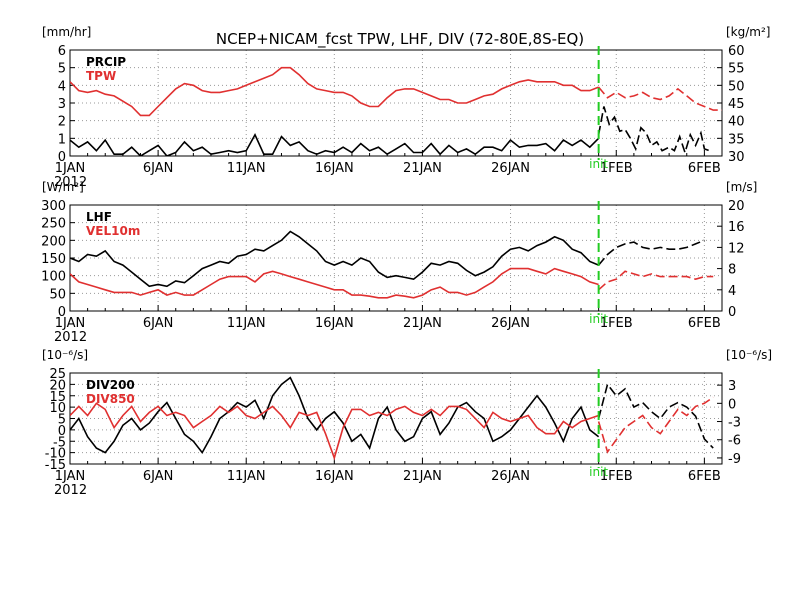  What do you see at coordinates (334, 283) in the screenshot?
I see `series-line-vel10m` at bounding box center [334, 283].